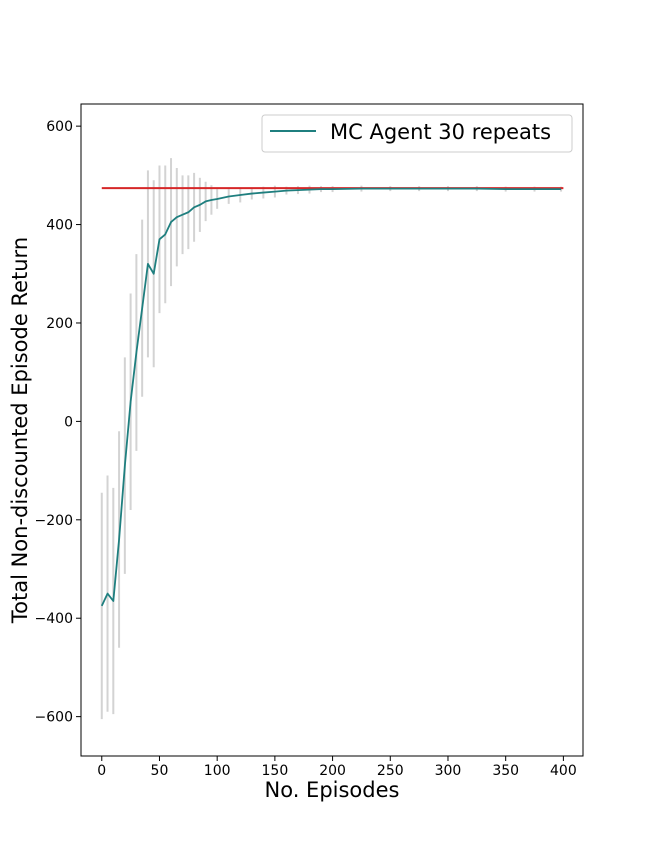 Image resolution: width=648 pixels, height=868 pixels. Describe the element at coordinates (332, 790) in the screenshot. I see `x-axis-label: No. Episodes` at that location.